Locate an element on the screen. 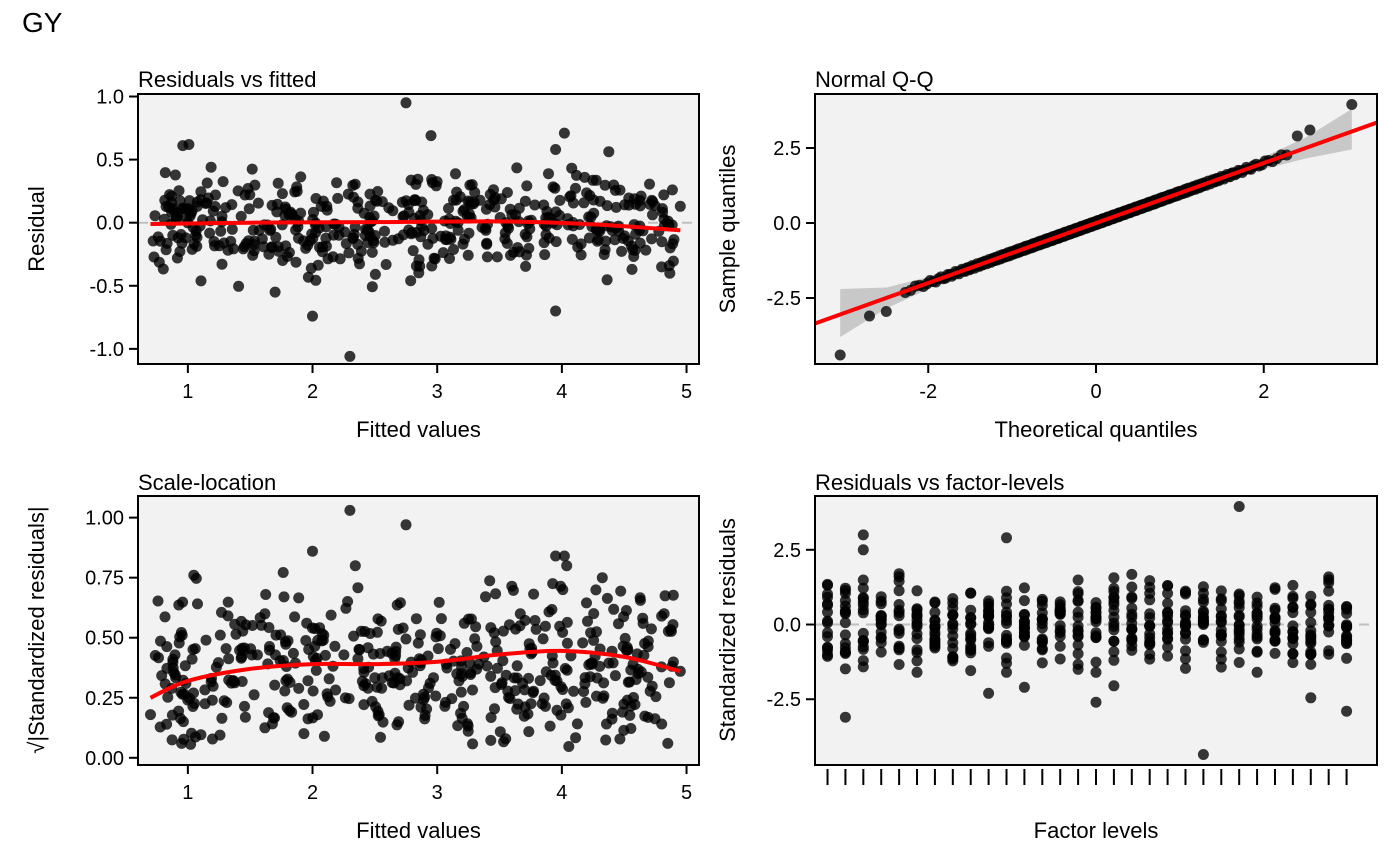 The height and width of the screenshot is (866, 1400). rvf-y-label: Residual is located at coordinates (36, 229).